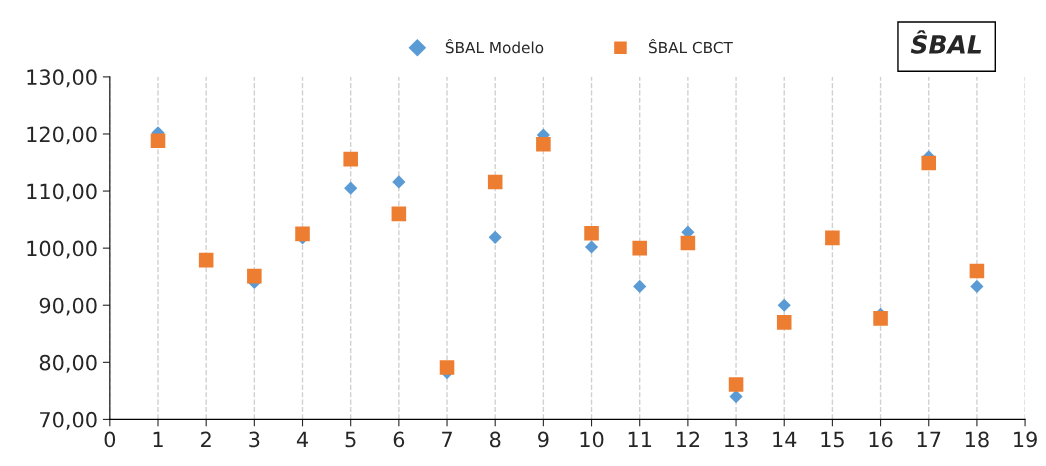 This screenshot has width=1046, height=466. Describe the element at coordinates (62, 192) in the screenshot. I see `y-tick-label: 110,00` at that location.